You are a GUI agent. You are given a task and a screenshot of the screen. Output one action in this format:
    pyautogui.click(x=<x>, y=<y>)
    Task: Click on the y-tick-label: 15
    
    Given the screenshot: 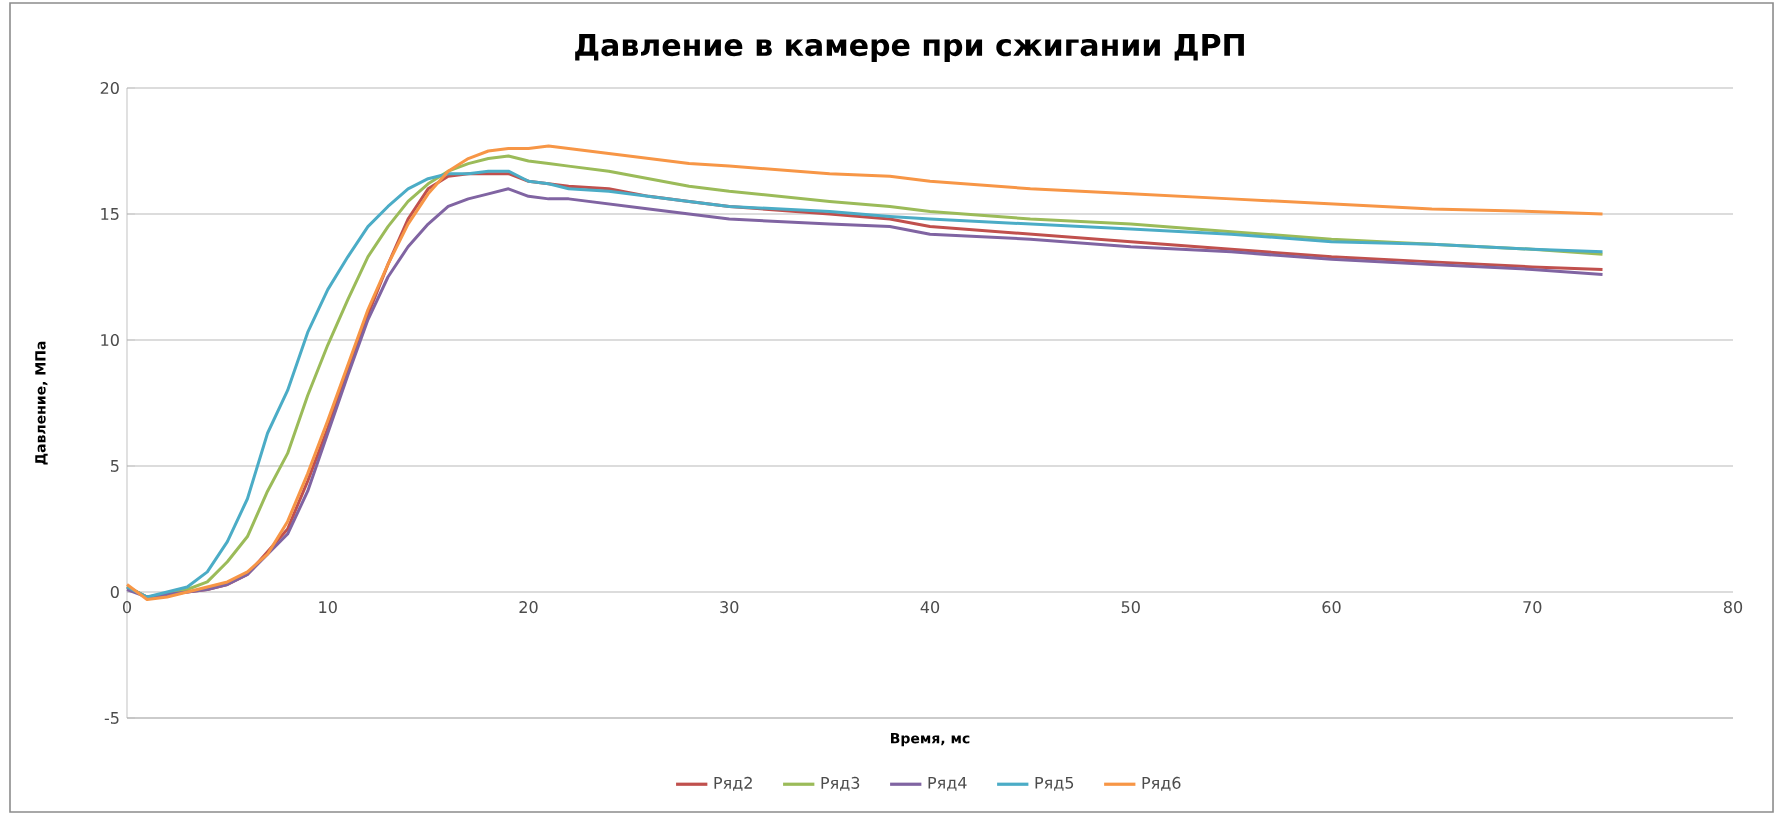 What is the action you would take?
    pyautogui.click(x=110, y=214)
    